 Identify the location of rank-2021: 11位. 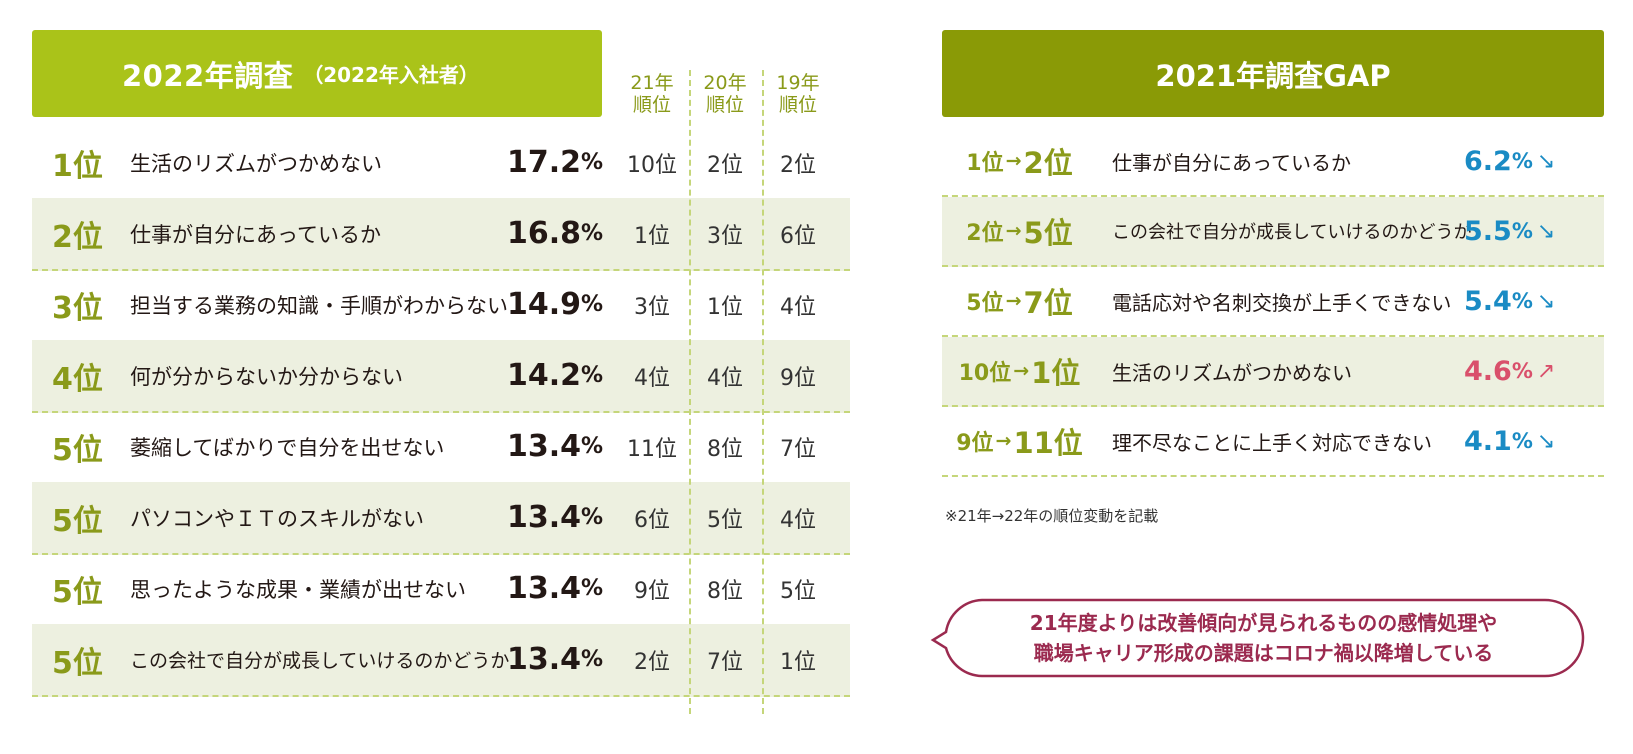
(652, 449).